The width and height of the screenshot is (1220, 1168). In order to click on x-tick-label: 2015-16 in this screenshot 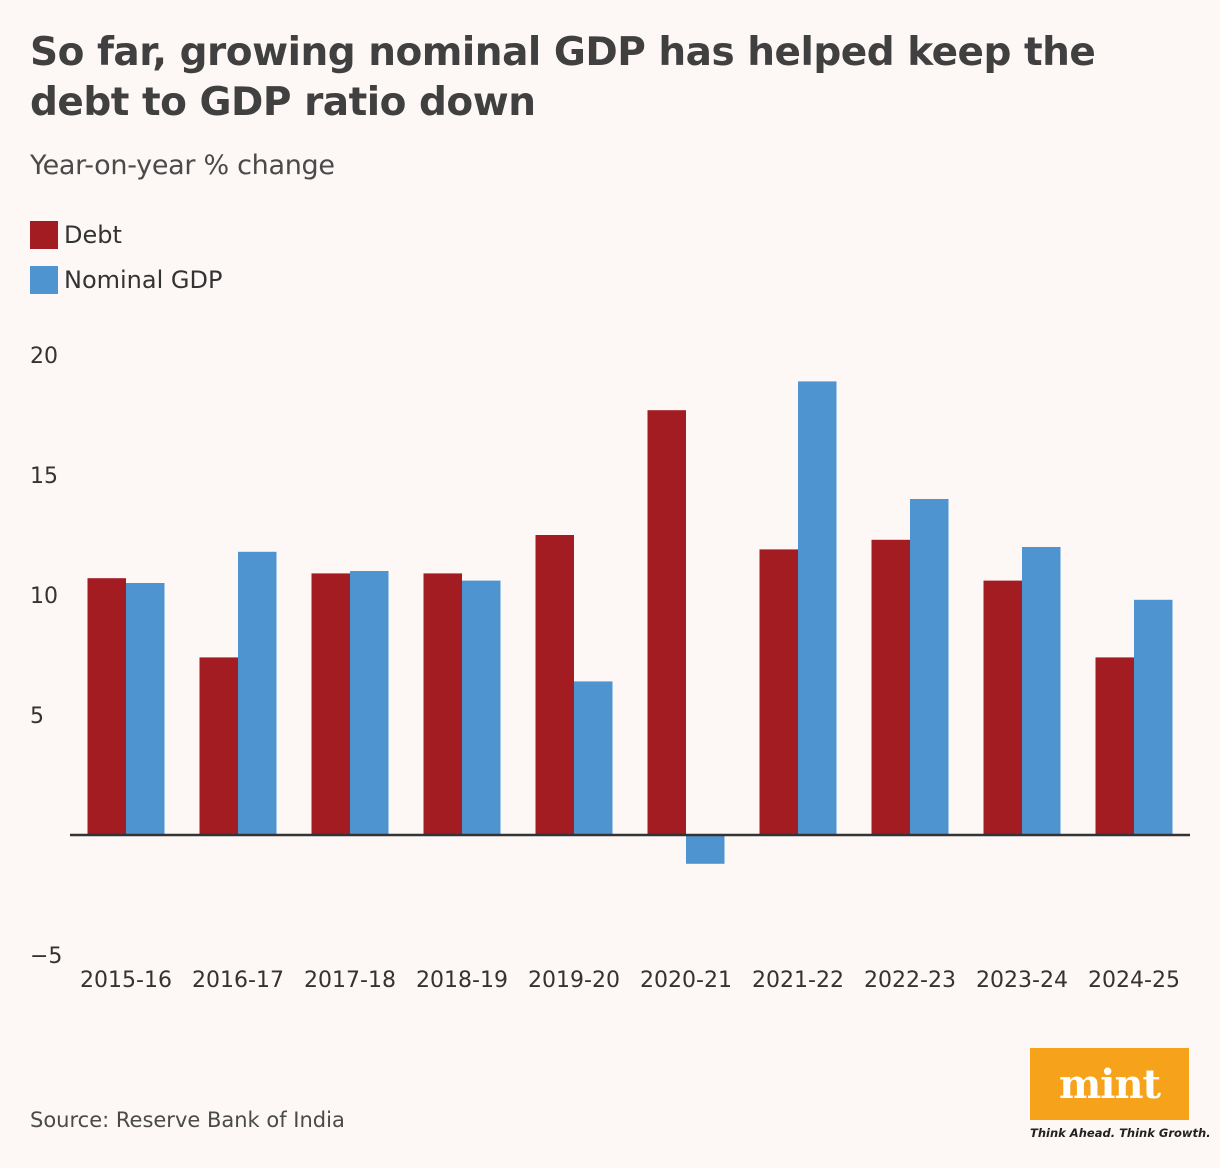, I will do `click(126, 980)`.